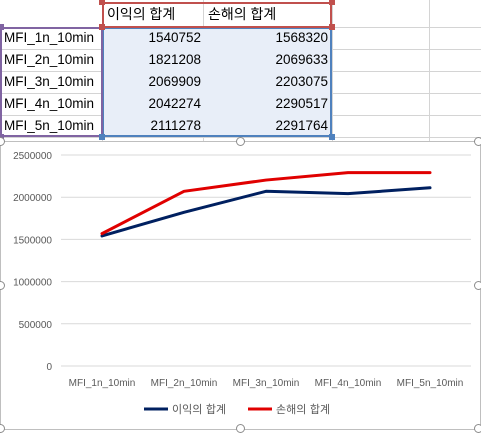  Describe the element at coordinates (217, 82) in the screenshot. I see `value-range-highlight` at that location.